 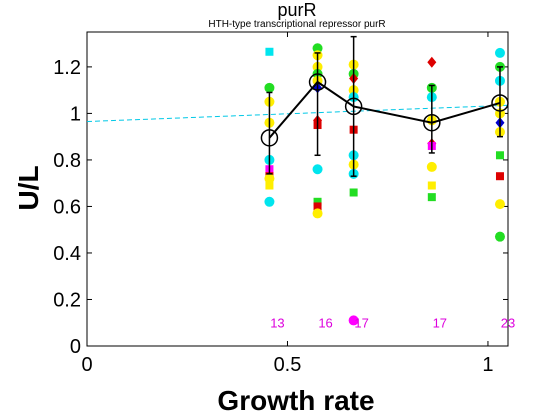 What do you see at coordinates (288, 365) in the screenshot?
I see `x-tick-label: 0.5` at bounding box center [288, 365].